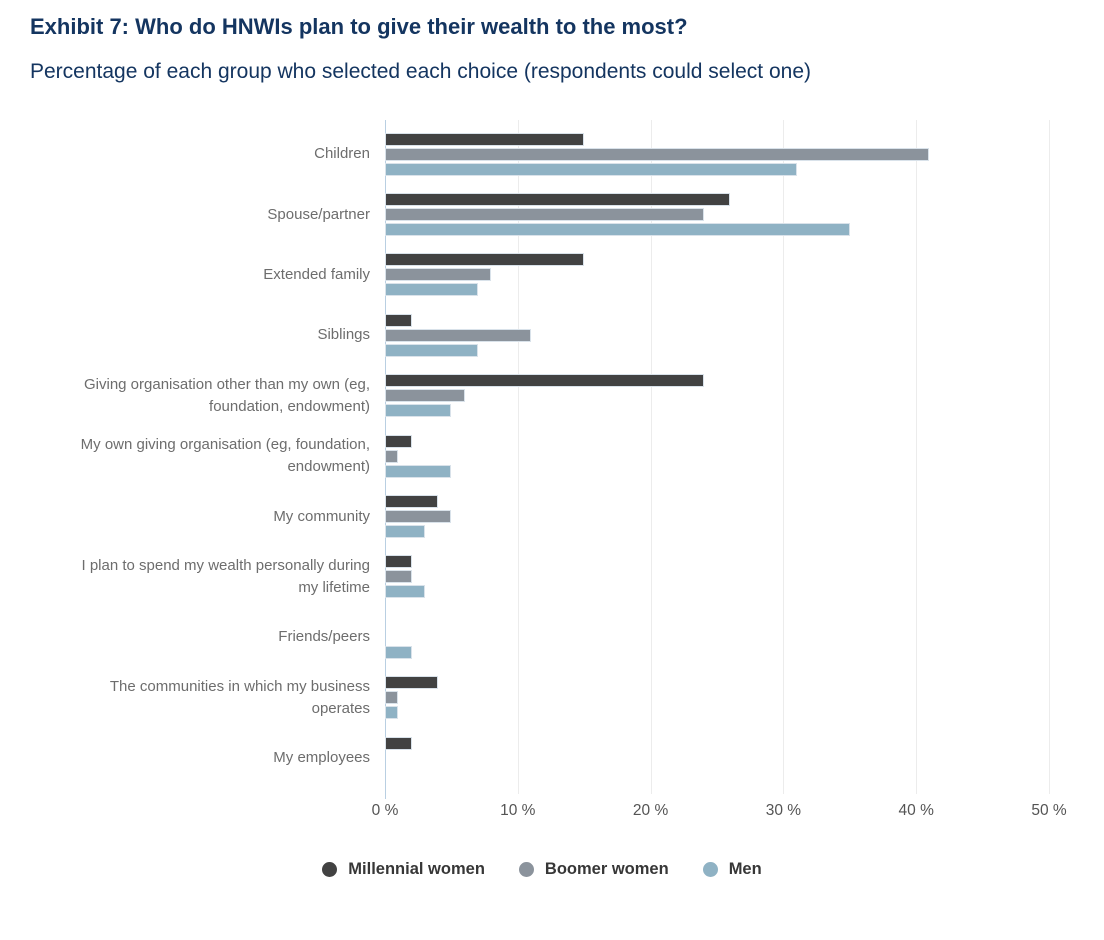 This screenshot has width=1104, height=940. Describe the element at coordinates (343, 335) in the screenshot. I see `category-label: Siblings` at that location.